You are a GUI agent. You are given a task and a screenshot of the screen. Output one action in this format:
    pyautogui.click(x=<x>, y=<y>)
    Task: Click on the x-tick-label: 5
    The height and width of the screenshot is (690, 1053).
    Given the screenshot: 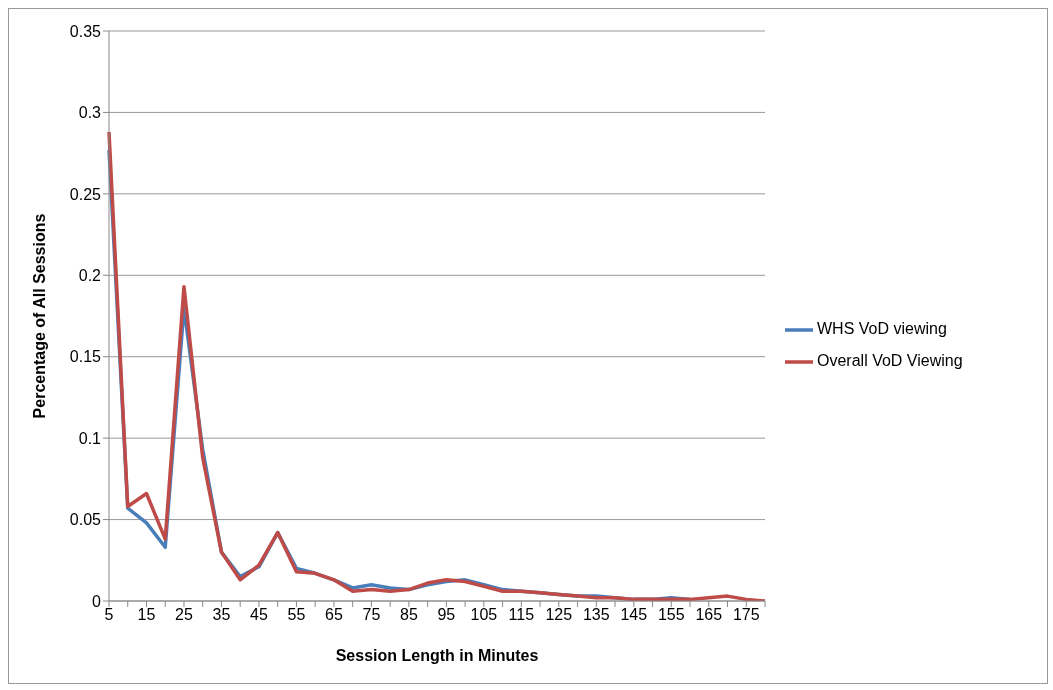 What is the action you would take?
    pyautogui.click(x=109, y=615)
    